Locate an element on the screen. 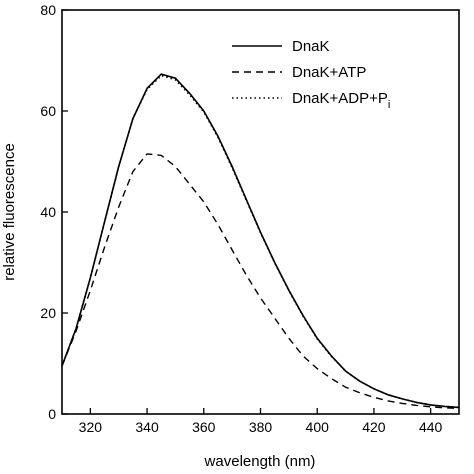 The height and width of the screenshot is (474, 474). legend-label-text: DnaK is located at coordinates (311, 46).